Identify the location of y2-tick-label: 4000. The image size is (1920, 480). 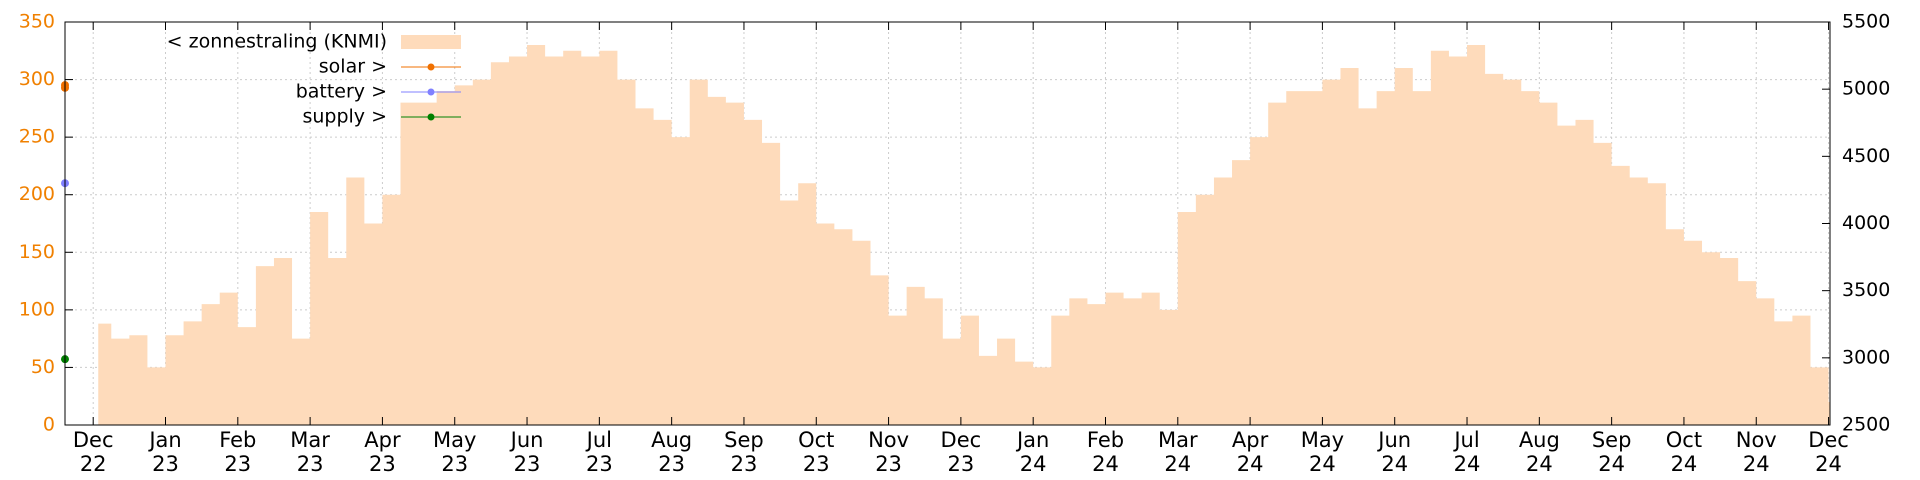
(1866, 223).